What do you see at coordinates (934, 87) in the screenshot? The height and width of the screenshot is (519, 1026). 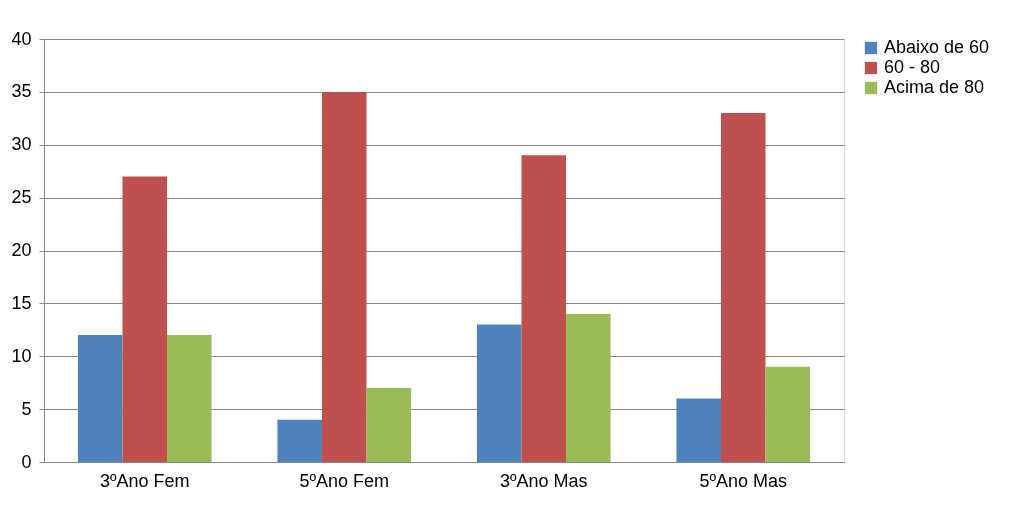 I see `legend-label: Acima de 80` at bounding box center [934, 87].